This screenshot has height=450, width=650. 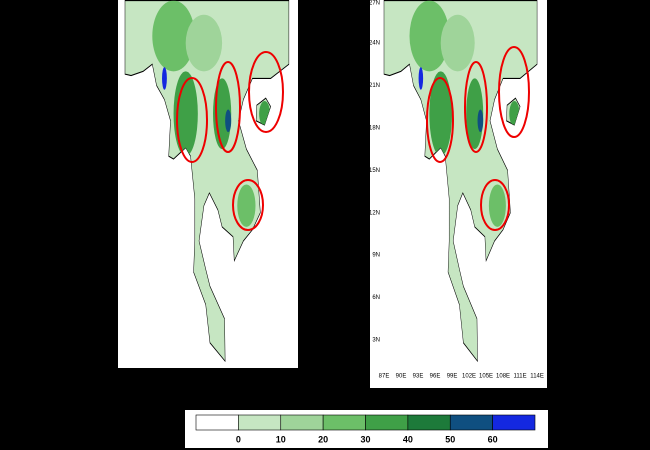 I want to click on colorbar-label: 10, so click(x=281, y=439).